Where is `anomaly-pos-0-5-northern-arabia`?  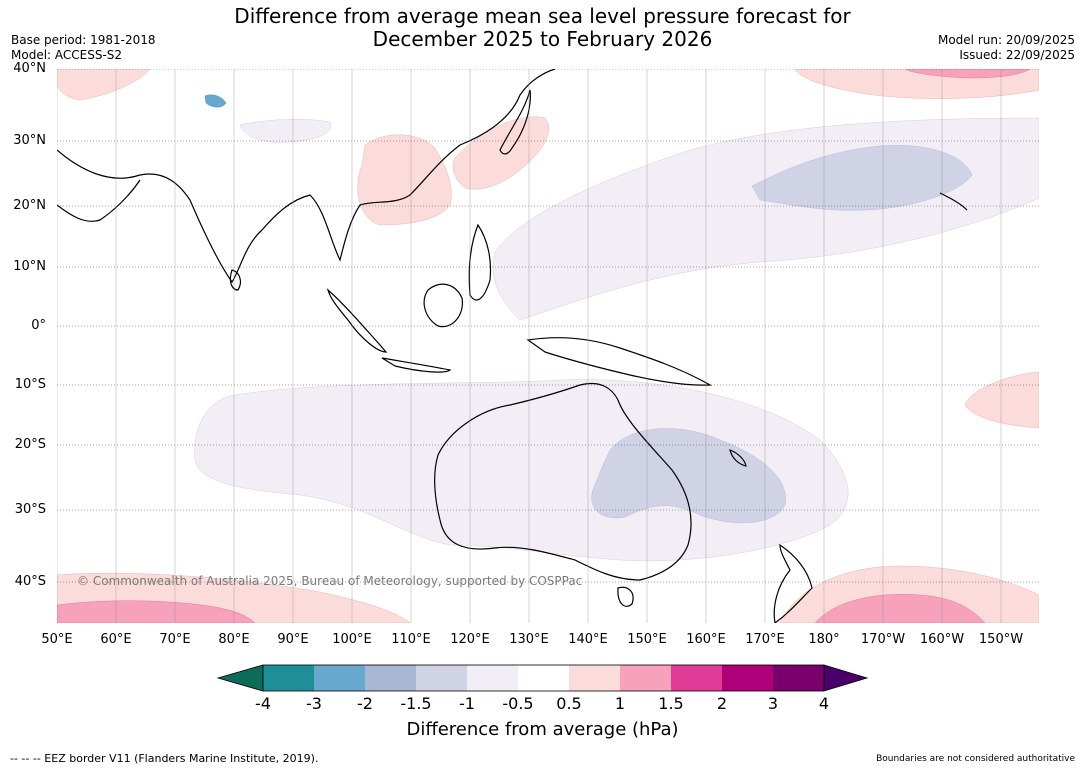
anomaly-pos-0-5-northern-arabia is located at coordinates (104, 85).